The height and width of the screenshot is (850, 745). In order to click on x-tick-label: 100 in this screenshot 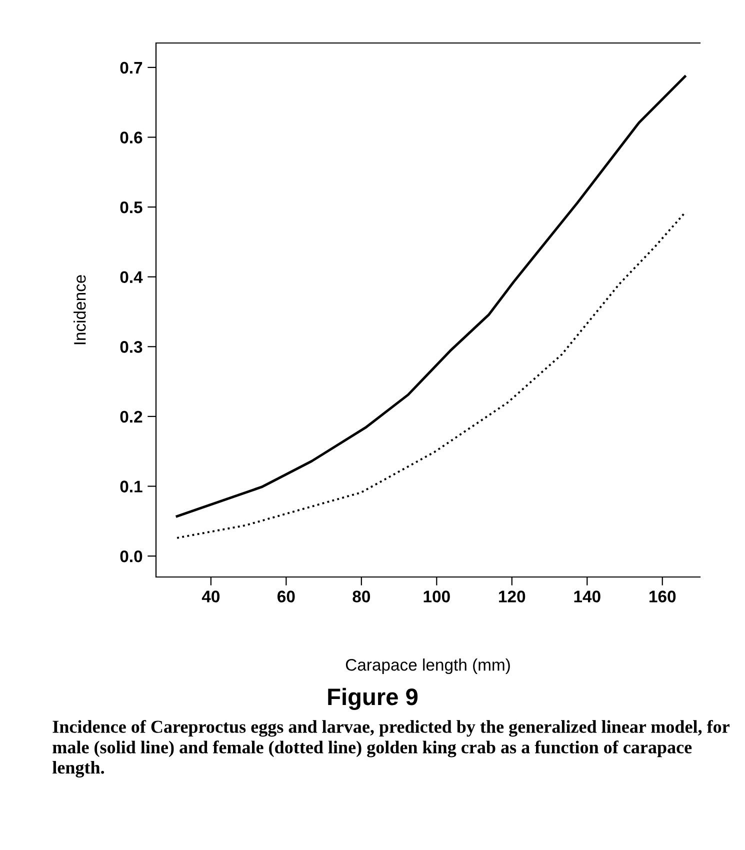, I will do `click(437, 596)`.